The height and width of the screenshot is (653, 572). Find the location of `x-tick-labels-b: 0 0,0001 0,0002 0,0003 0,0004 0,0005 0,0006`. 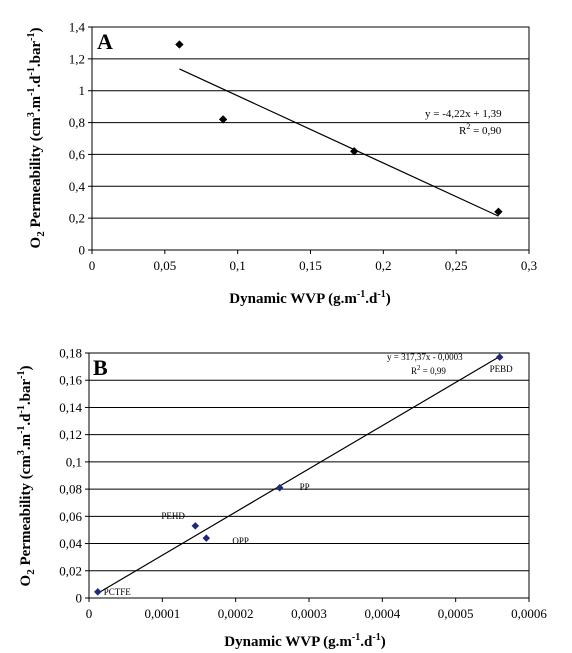

x-tick-labels-b: 0 0,0001 0,0002 0,0003 0,0004 0,0005 0,0006 is located at coordinates (316, 609).